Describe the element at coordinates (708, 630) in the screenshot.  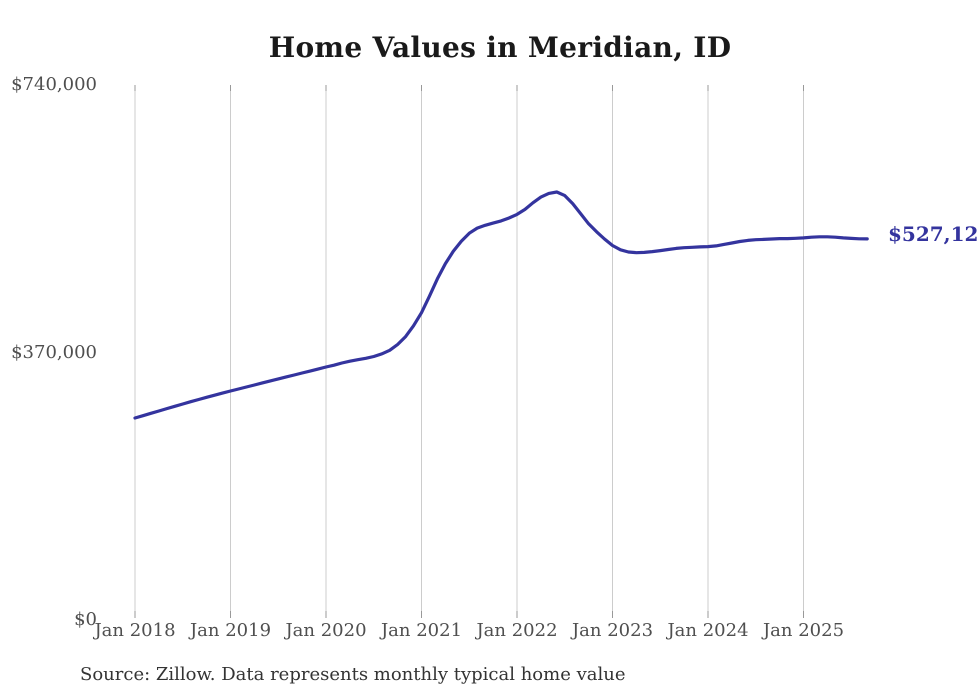
I see `x-axis-tick-label: Jan 2024` at that location.